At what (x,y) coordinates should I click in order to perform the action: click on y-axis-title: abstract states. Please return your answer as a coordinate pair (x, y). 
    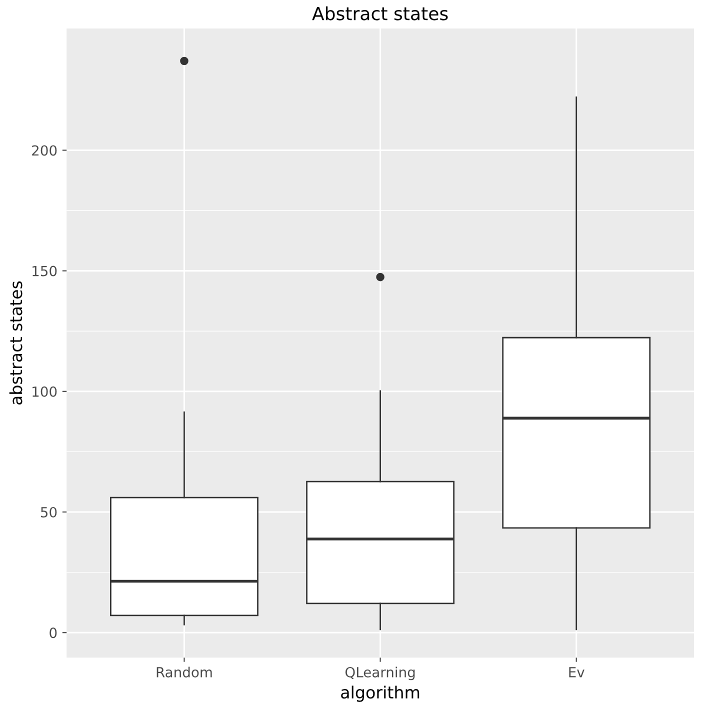
    Looking at the image, I should click on (15, 343).